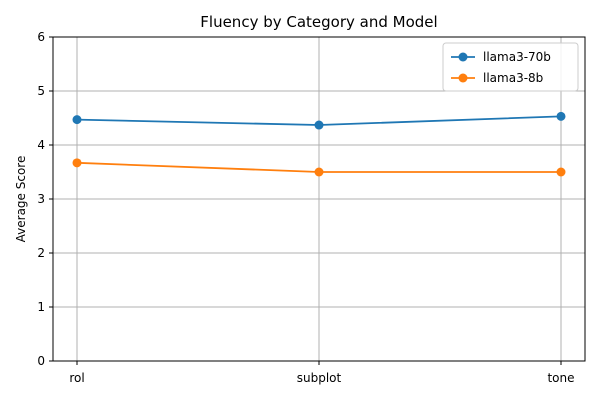 Image resolution: width=600 pixels, height=400 pixels. What do you see at coordinates (319, 378) in the screenshot?
I see `x-tick-label: subplot` at bounding box center [319, 378].